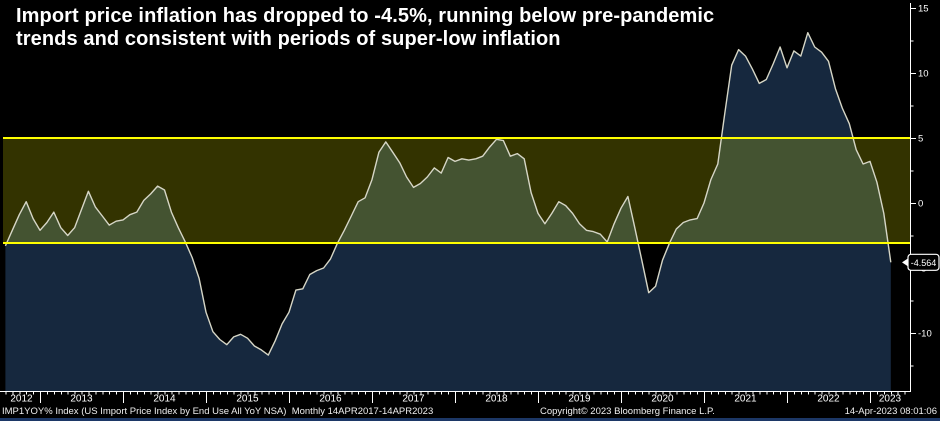 The height and width of the screenshot is (421, 940). I want to click on y-axis-tick-label: 5, so click(920, 139).